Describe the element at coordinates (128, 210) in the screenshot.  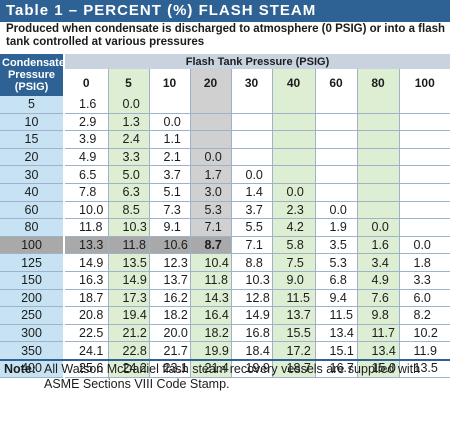
I see `table-cell: 8.5` at that location.